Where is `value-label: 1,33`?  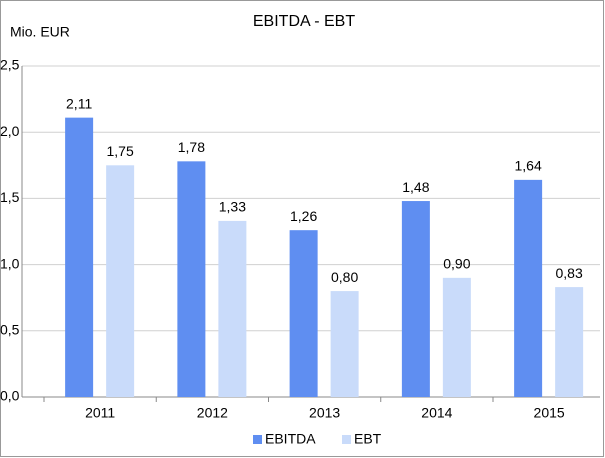 value-label: 1,33 is located at coordinates (232, 207).